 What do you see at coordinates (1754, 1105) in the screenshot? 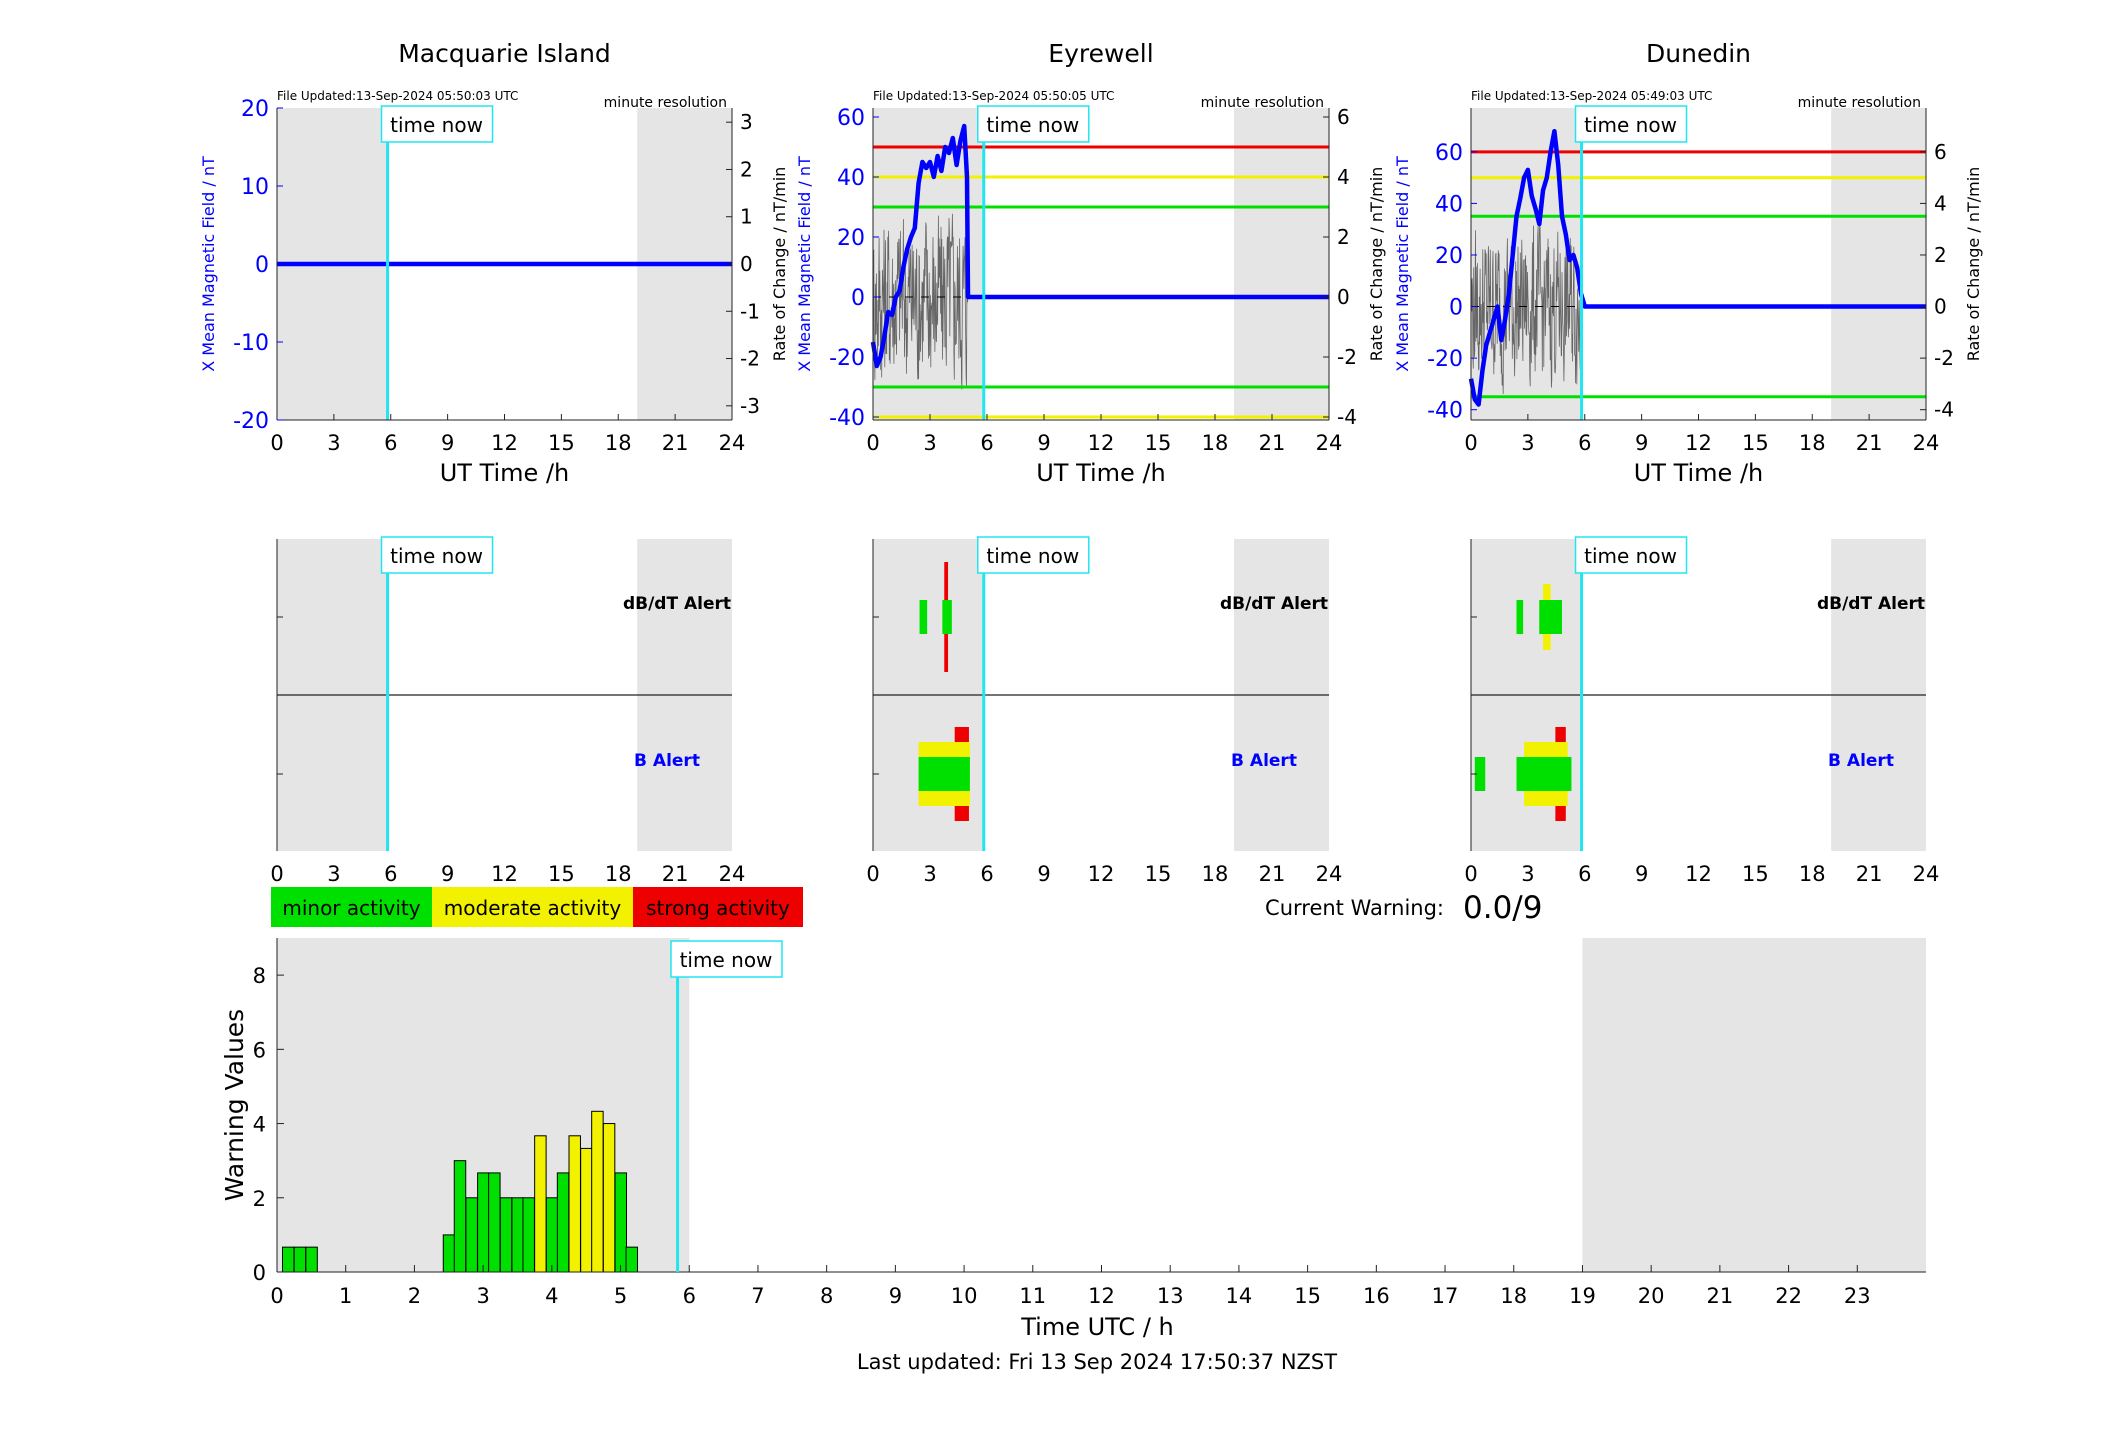
I see `night-shade` at bounding box center [1754, 1105].